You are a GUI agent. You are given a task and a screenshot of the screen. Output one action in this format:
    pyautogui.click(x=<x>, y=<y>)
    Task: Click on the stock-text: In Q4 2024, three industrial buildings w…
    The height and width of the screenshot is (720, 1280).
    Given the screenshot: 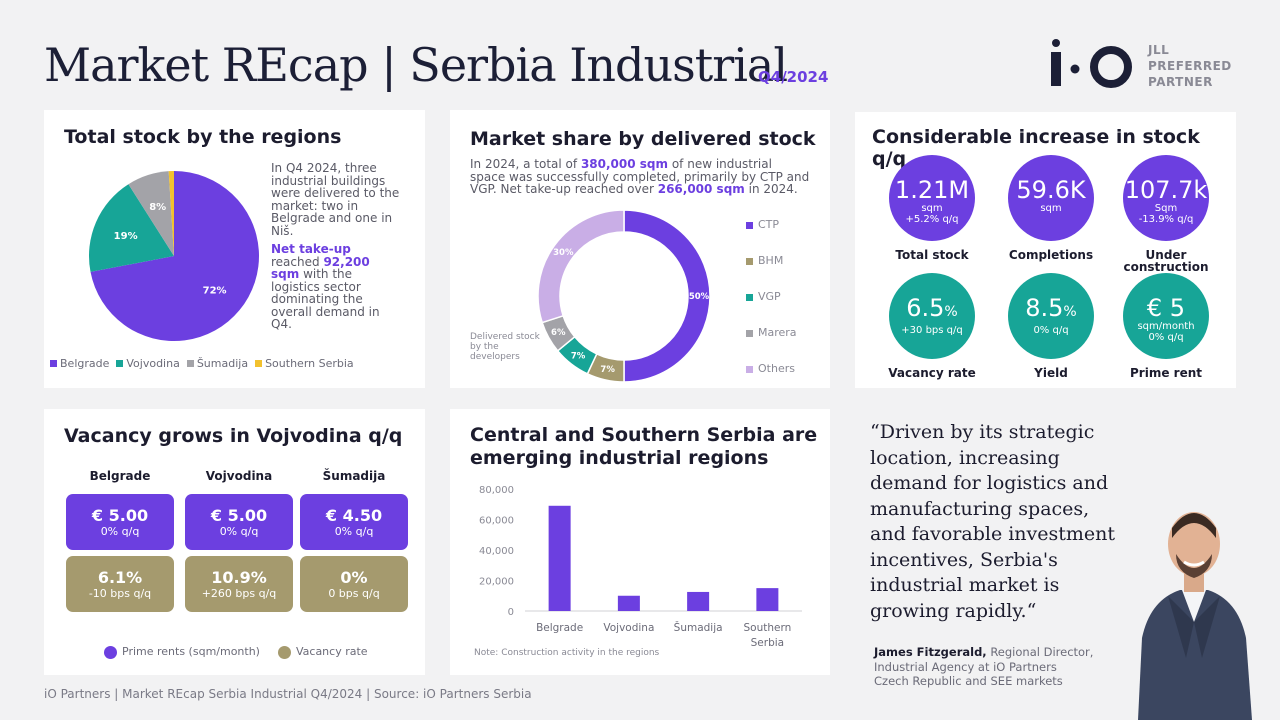 What is the action you would take?
    pyautogui.click(x=335, y=246)
    